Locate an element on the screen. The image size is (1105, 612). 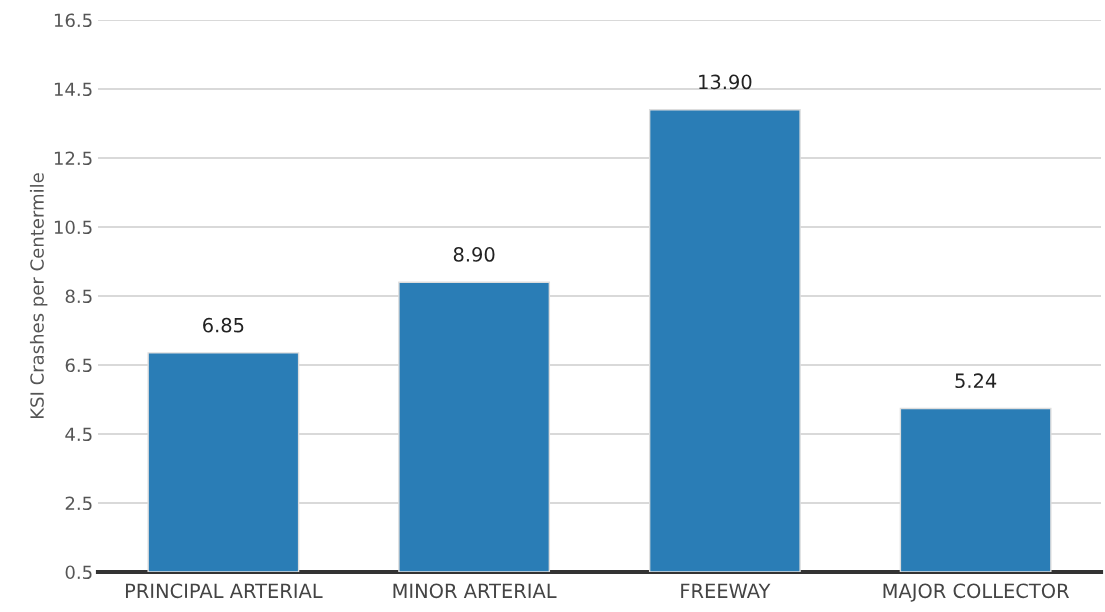
y-axis-title: KSI Crashes per Centermile is located at coordinates (38, 295).